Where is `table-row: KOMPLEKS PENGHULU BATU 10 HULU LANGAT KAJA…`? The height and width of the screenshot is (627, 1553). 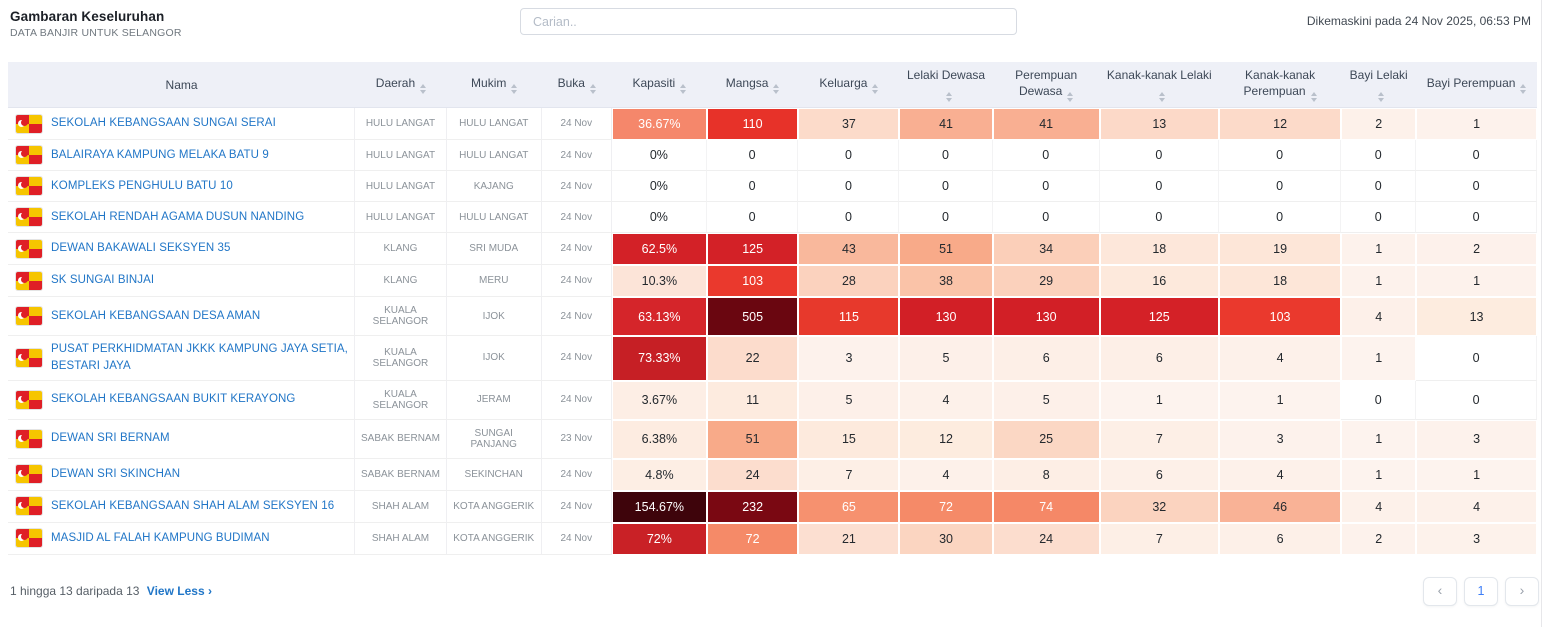 table-row: KOMPLEKS PENGHULU BATU 10 HULU LANGAT KAJA… is located at coordinates (772, 187).